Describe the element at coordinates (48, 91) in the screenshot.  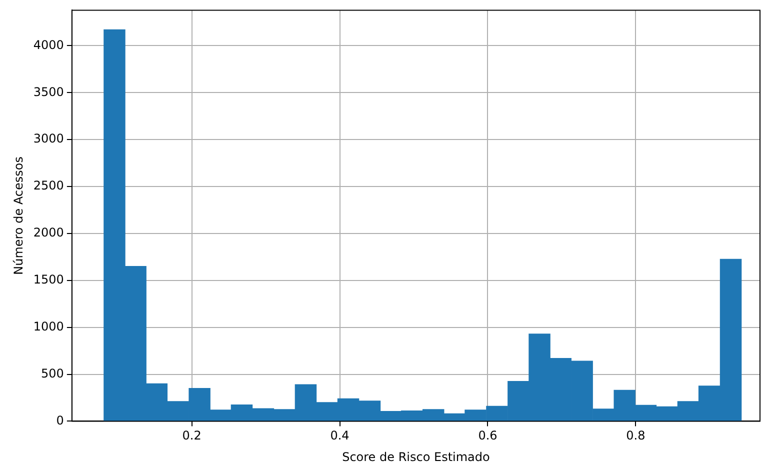
I see `y-tick-label: 3500` at that location.